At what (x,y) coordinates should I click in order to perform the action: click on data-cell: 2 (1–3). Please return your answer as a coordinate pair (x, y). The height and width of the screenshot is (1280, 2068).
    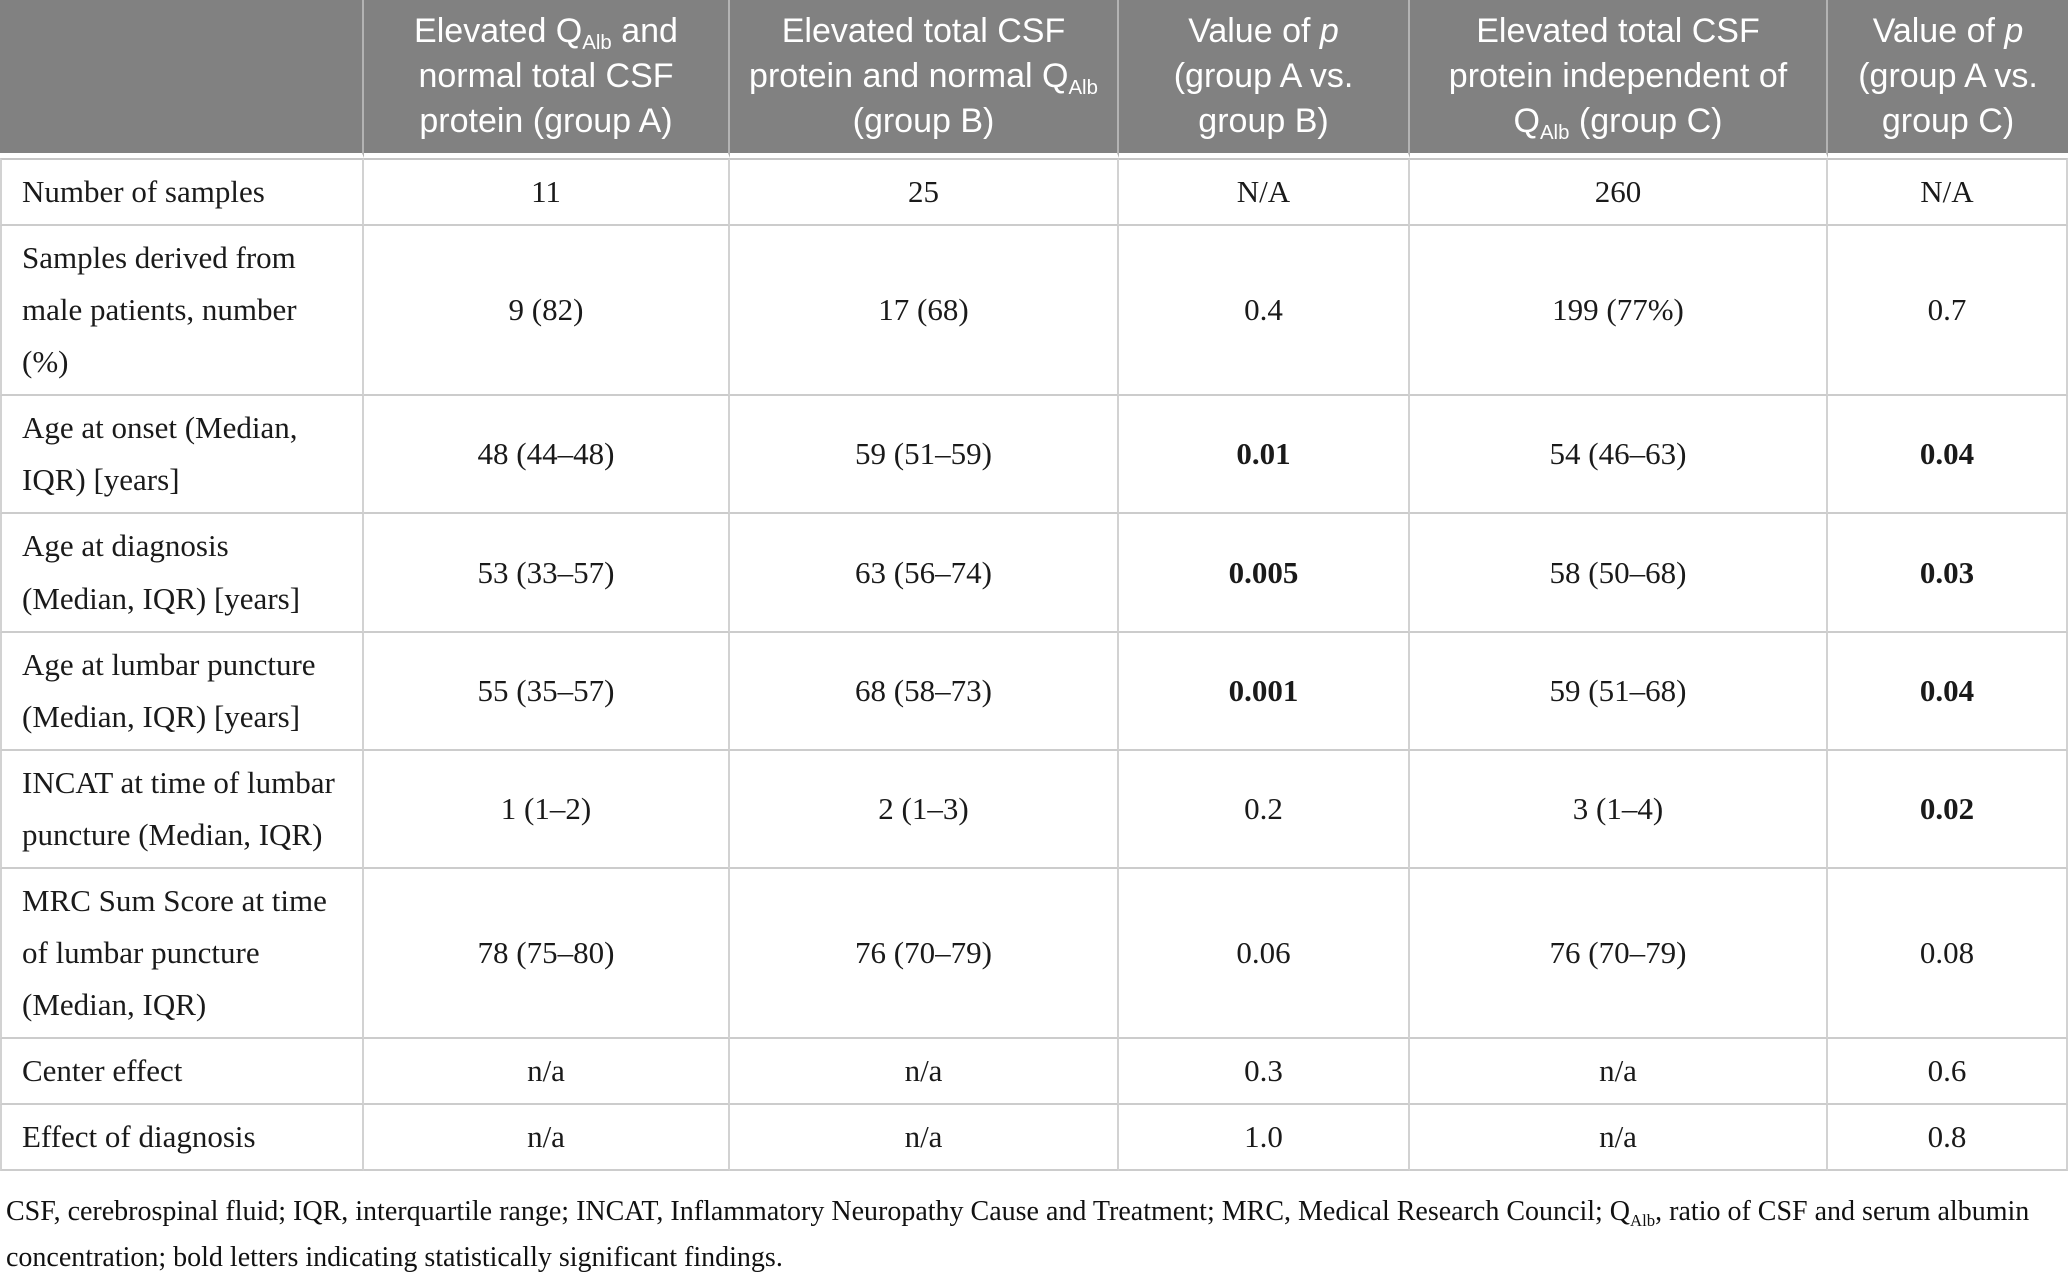
    Looking at the image, I should click on (924, 809).